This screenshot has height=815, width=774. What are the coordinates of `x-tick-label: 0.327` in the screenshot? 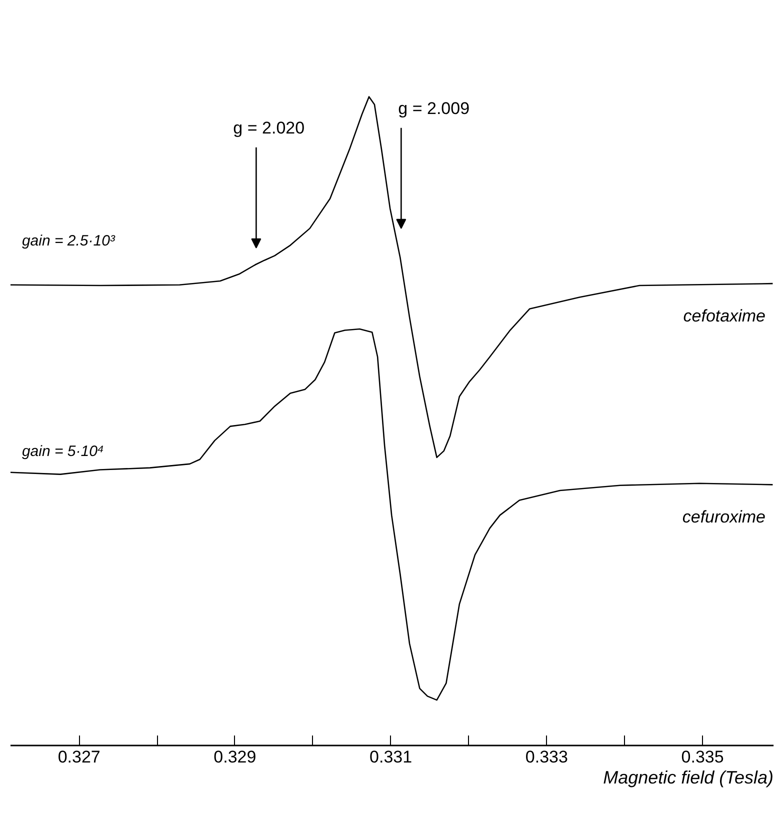 It's located at (79, 757).